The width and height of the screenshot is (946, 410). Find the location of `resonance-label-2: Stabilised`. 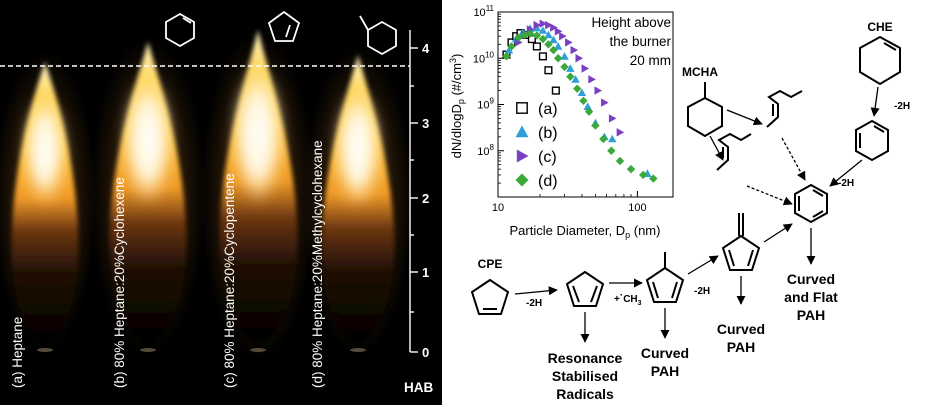

resonance-label-2: Stabilised is located at coordinates (585, 376).